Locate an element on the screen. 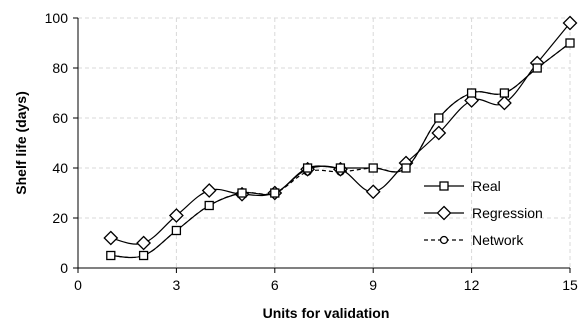 The width and height of the screenshot is (584, 323). legend-marker-regression is located at coordinates (444, 213).